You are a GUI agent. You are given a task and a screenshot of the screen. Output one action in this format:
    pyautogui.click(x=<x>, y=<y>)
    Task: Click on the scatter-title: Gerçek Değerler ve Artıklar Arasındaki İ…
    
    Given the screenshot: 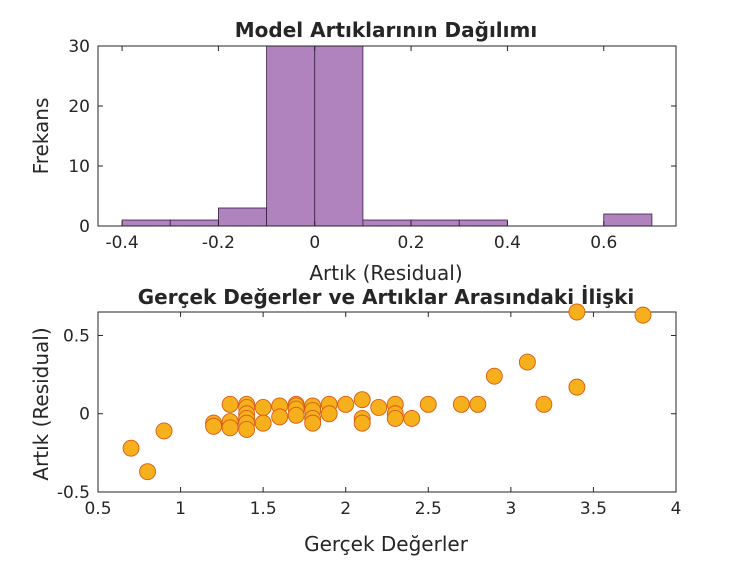 What is the action you would take?
    pyautogui.click(x=386, y=297)
    